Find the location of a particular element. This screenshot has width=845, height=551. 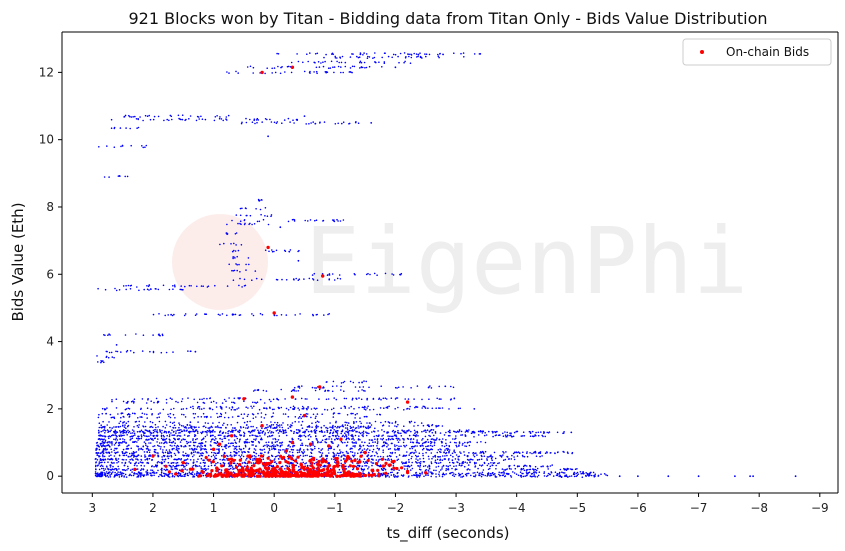

bid-band is located at coordinates (241, 257).